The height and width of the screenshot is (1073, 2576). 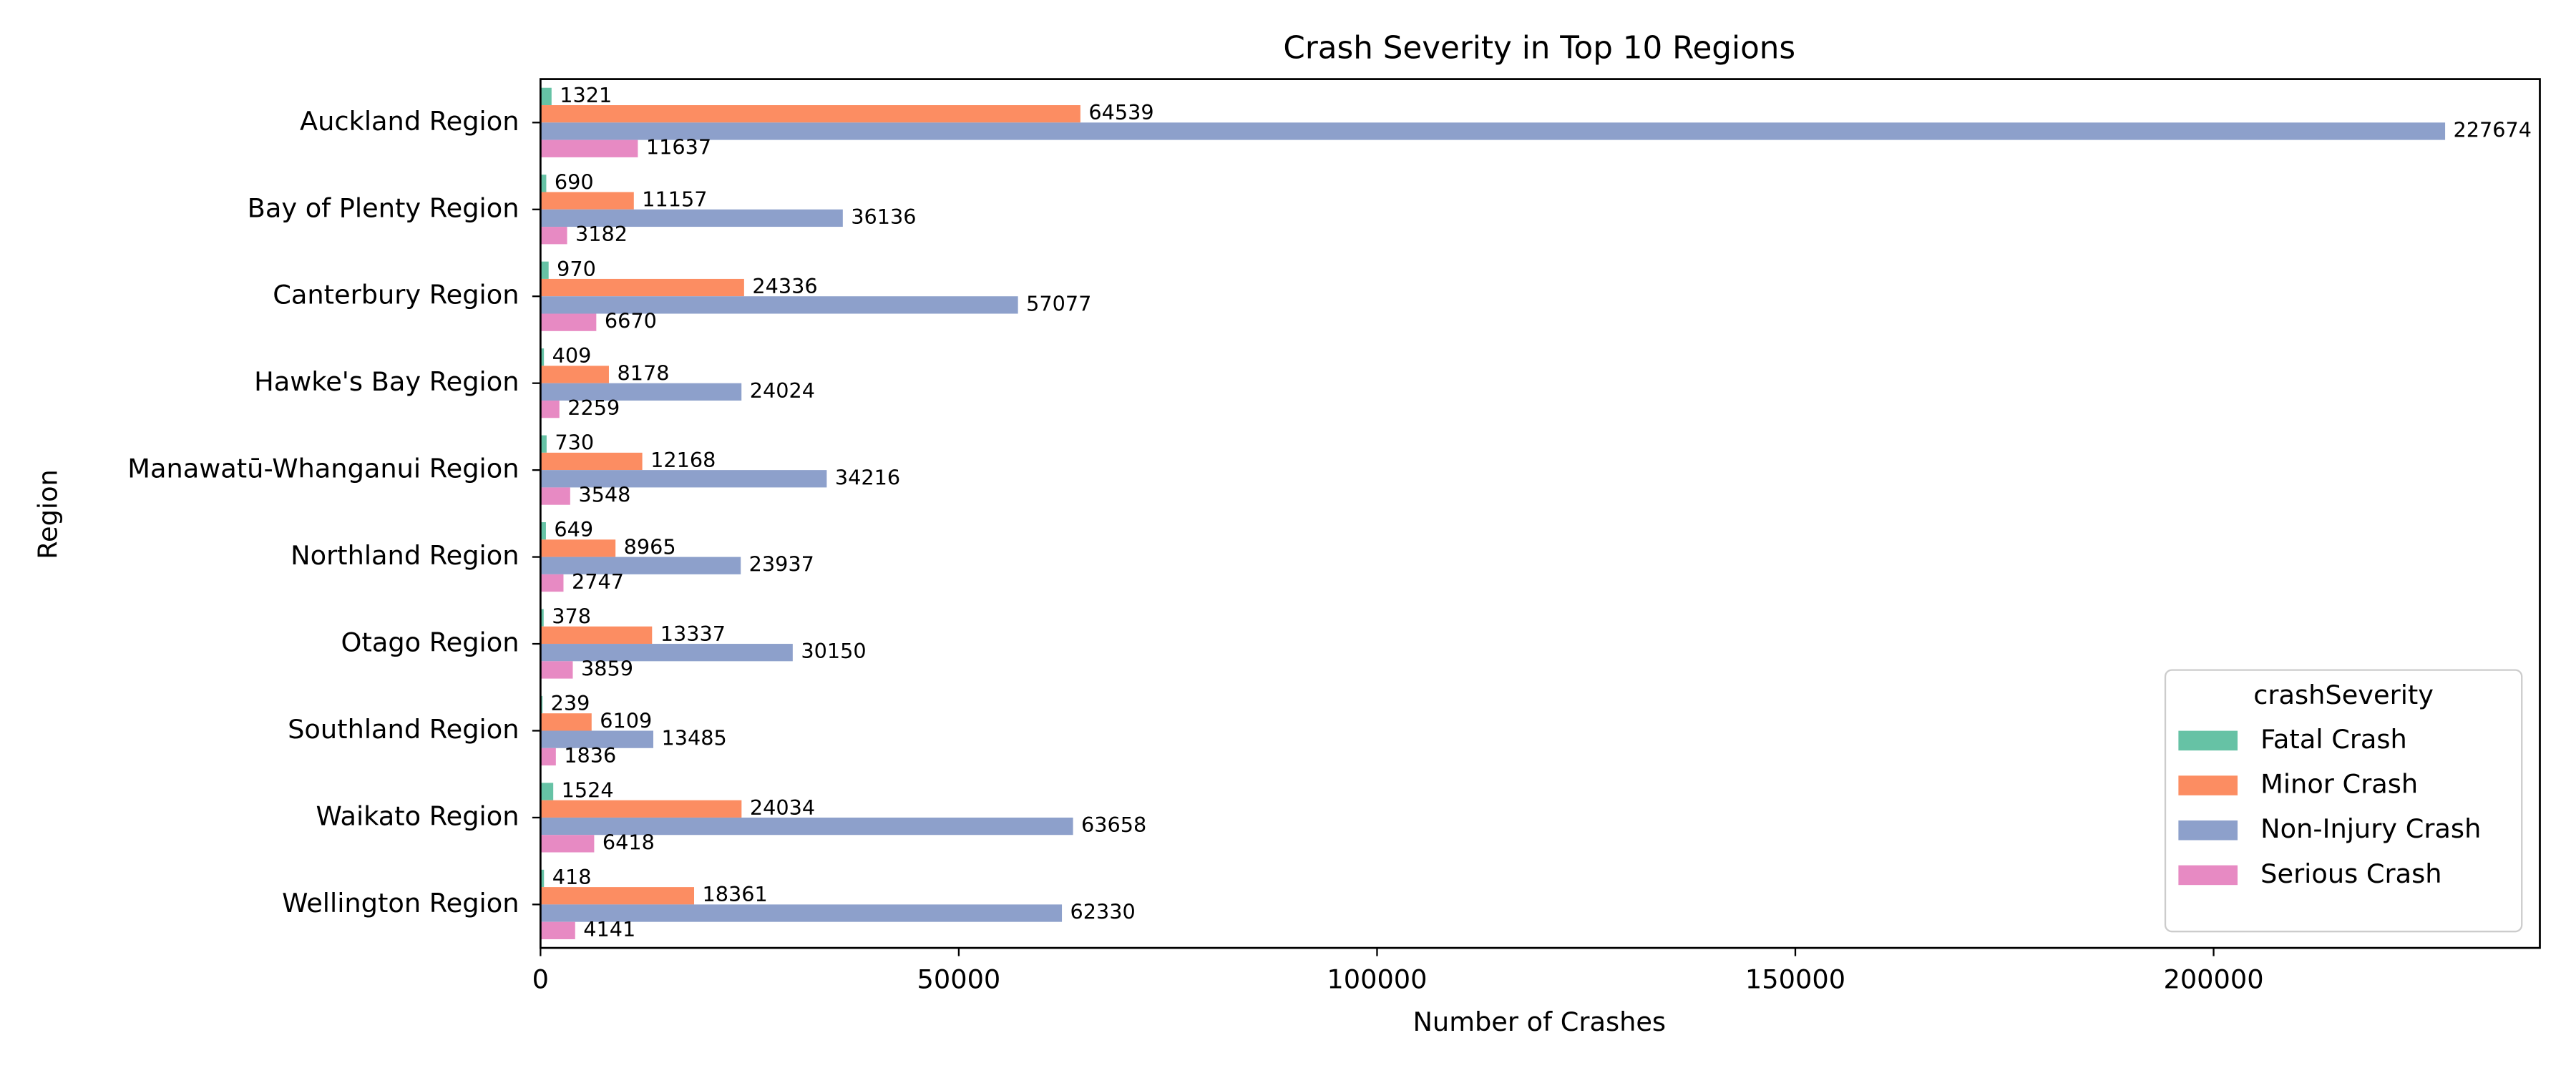 I want to click on legend-frame, so click(x=2343, y=801).